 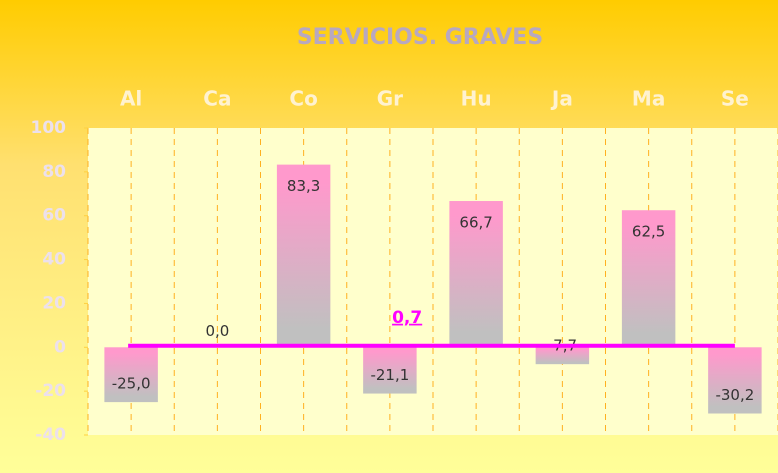 I want to click on value-label: 0,0, so click(x=217, y=331).